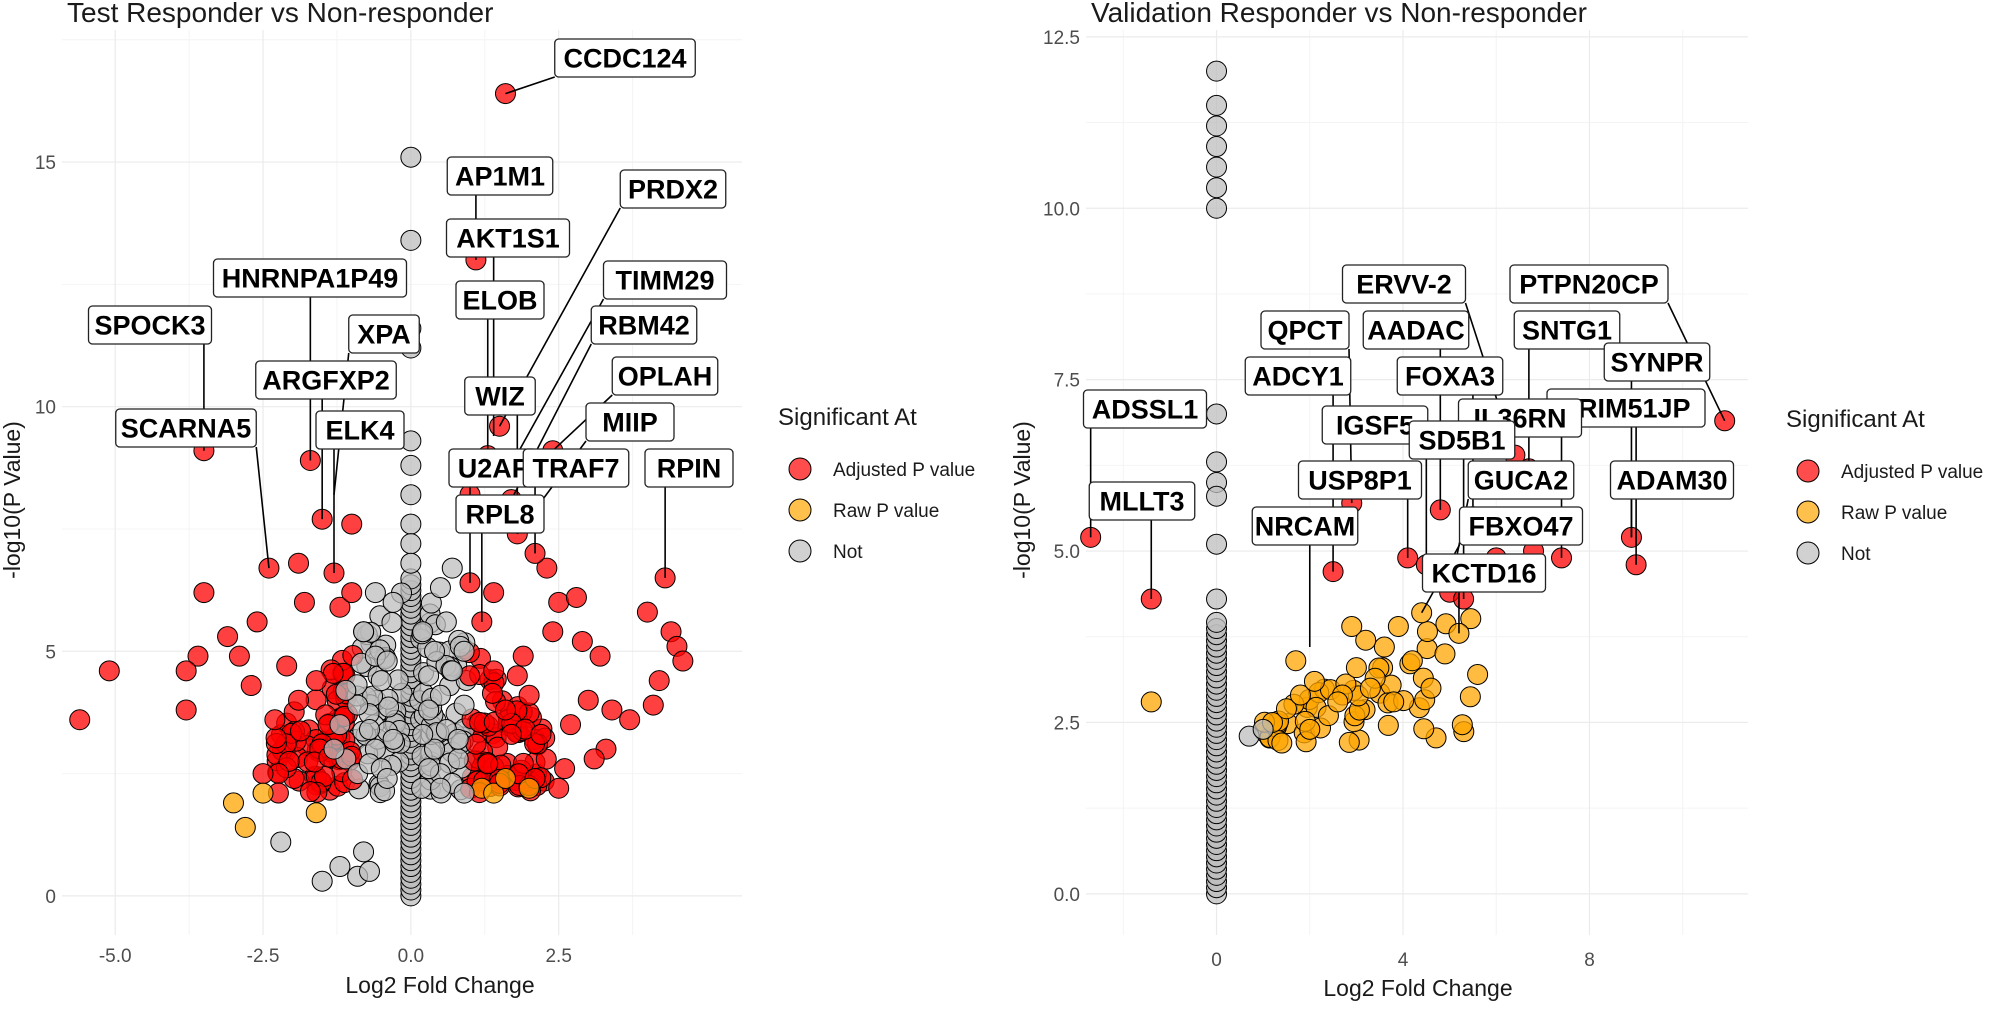  I want to click on test-plot-x-axis-title: Log2 Fold Change, so click(439, 985).